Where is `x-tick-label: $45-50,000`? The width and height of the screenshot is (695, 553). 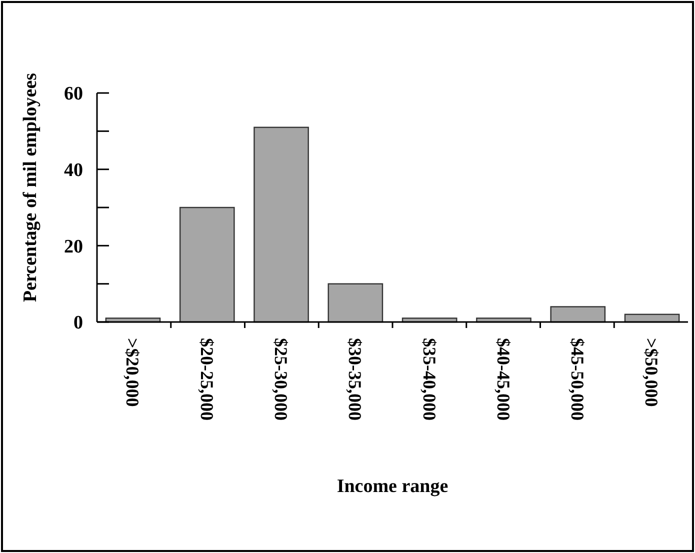
x-tick-label: $45-50,000 is located at coordinates (578, 379).